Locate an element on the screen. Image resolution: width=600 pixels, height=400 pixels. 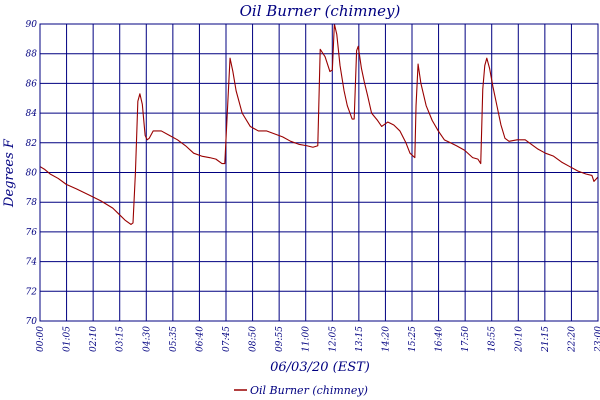
y-tick-label: 80 is located at coordinates (32, 174).